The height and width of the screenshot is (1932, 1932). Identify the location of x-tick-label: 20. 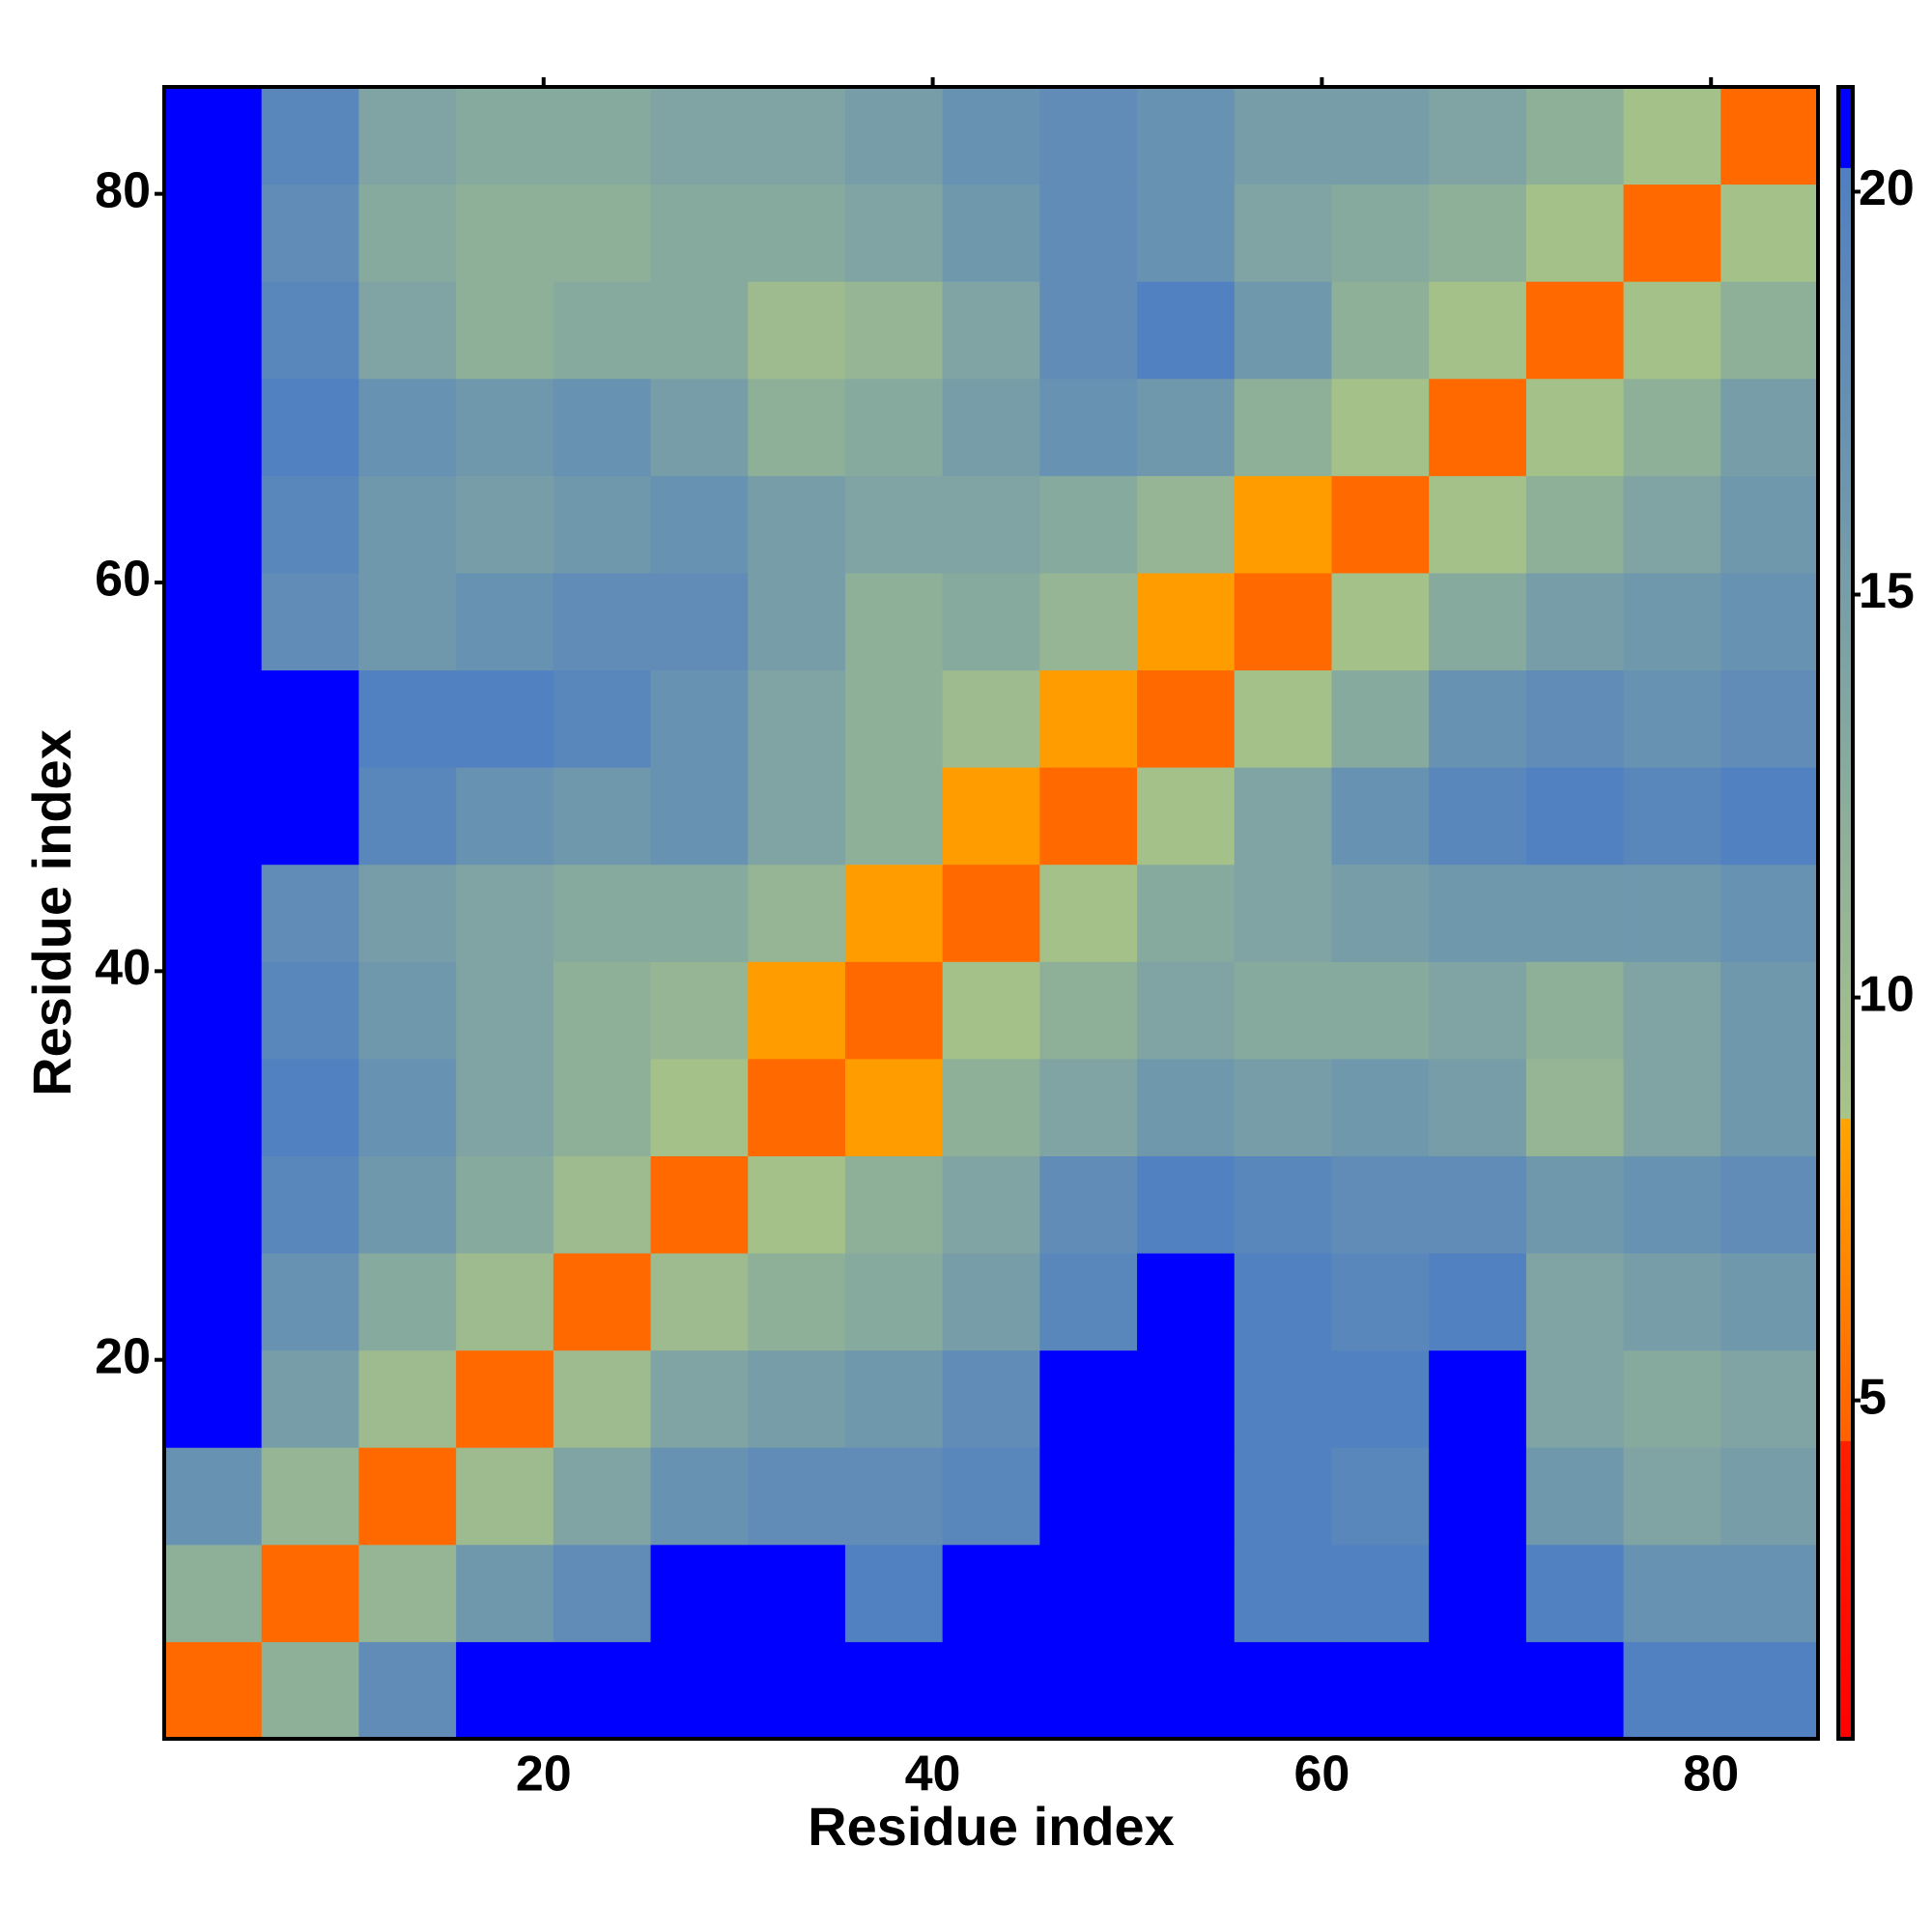
(544, 1775).